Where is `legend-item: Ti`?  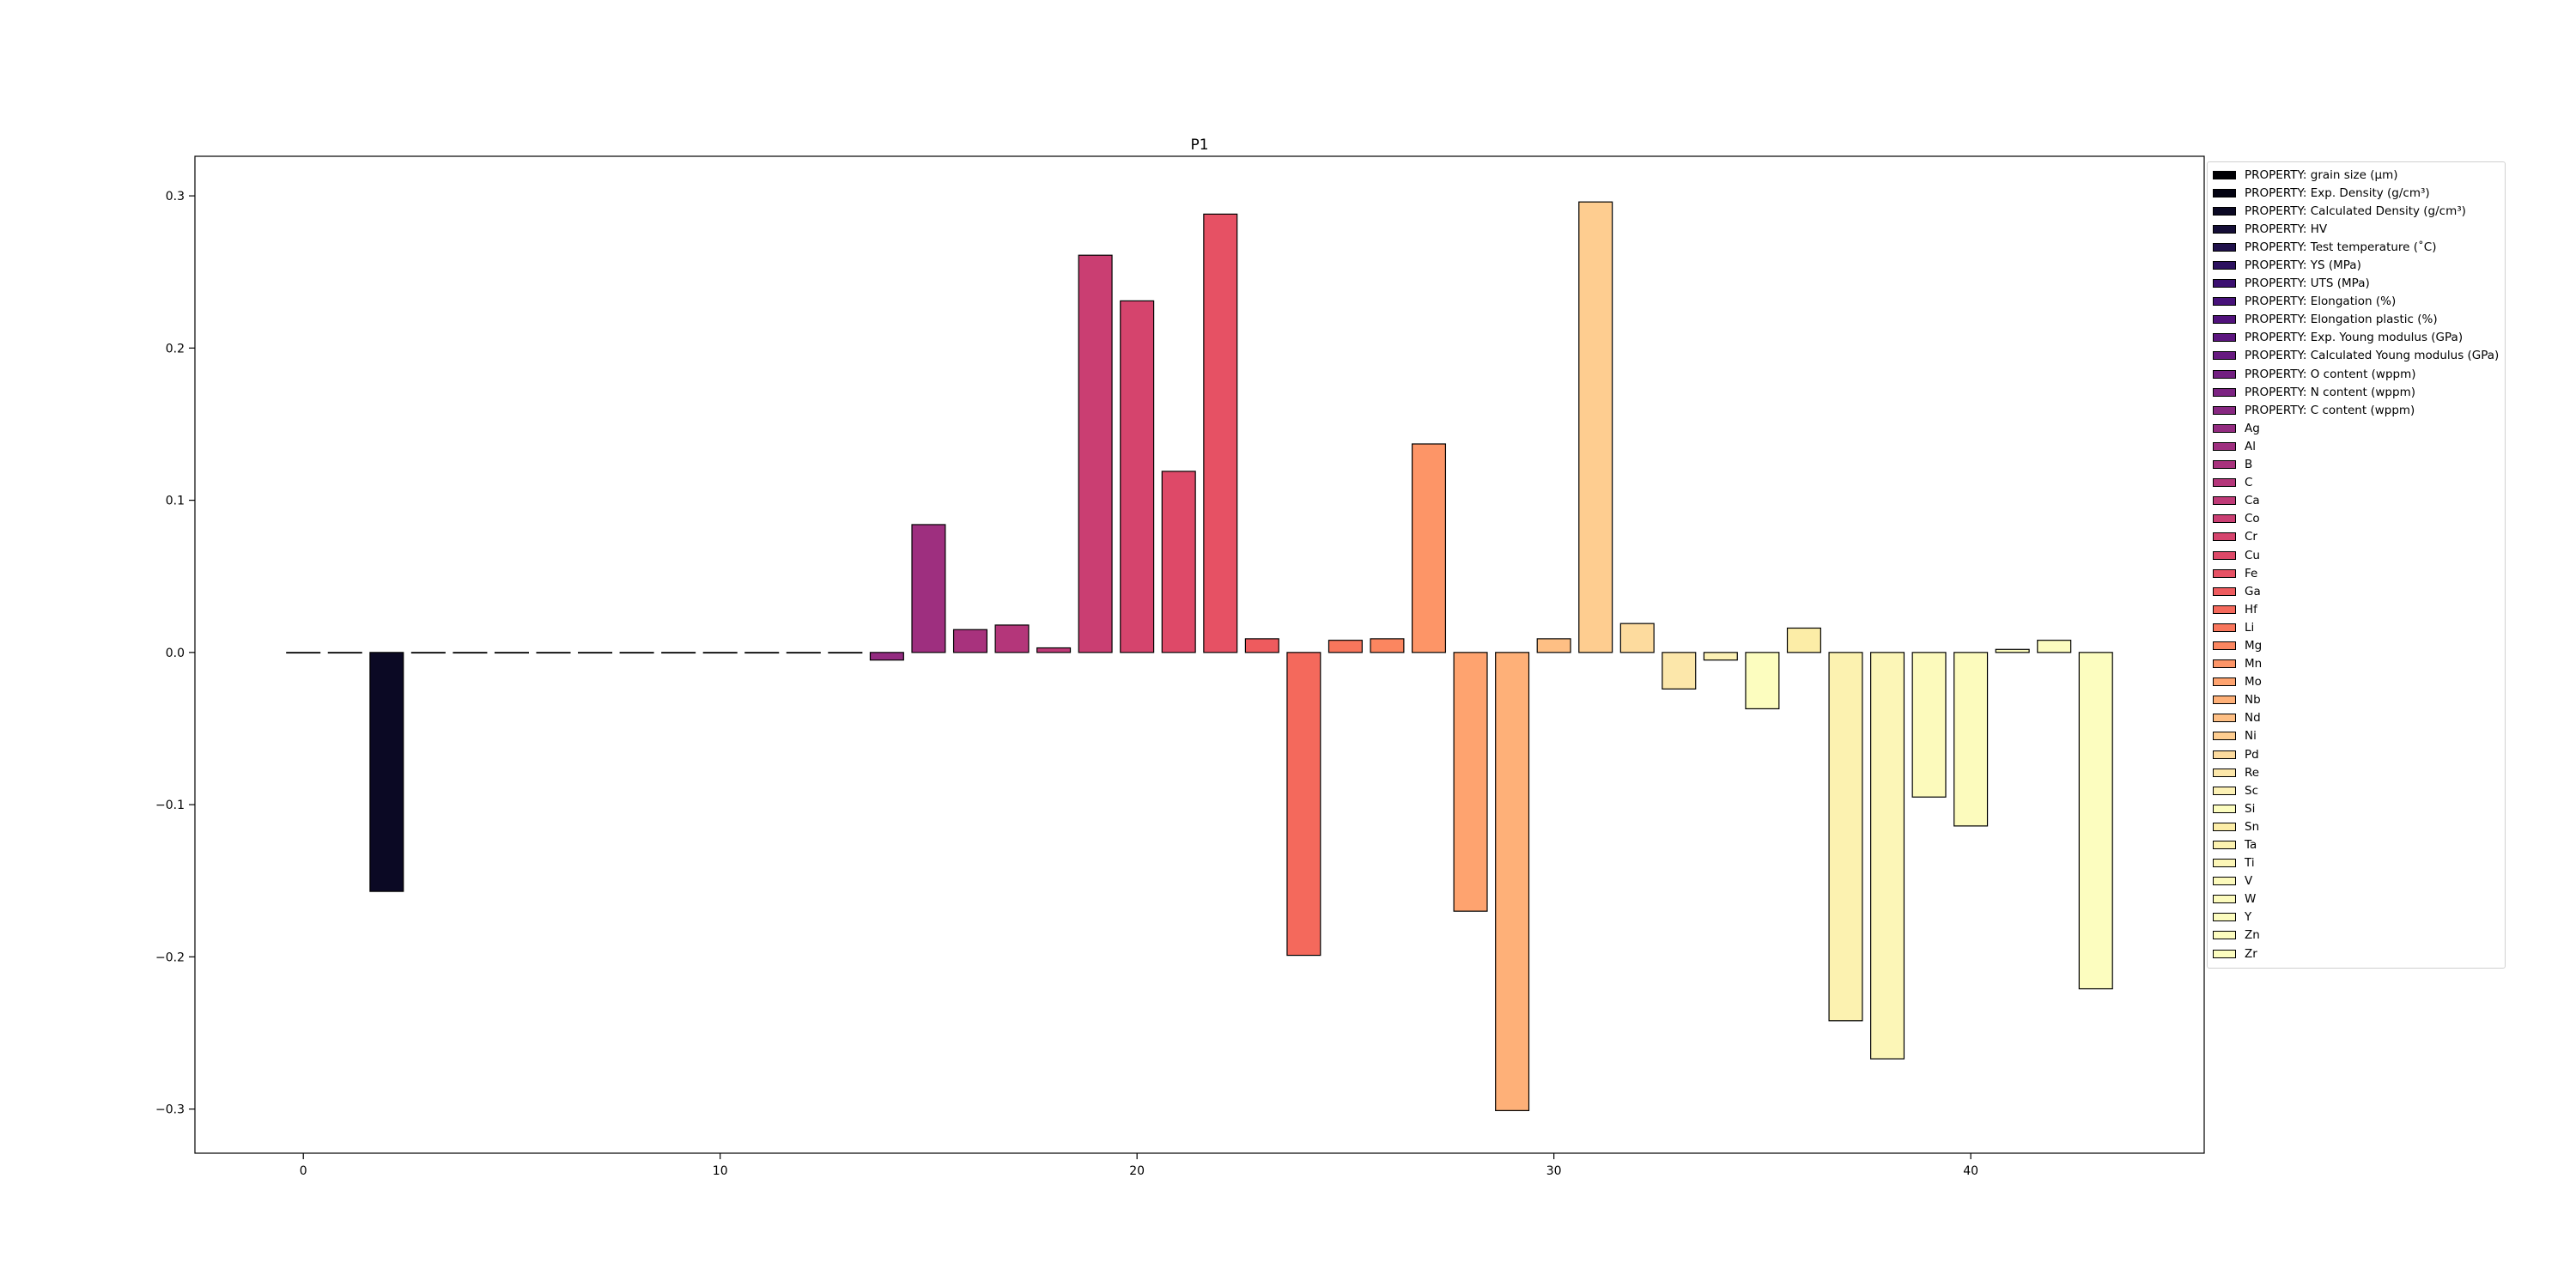
legend-item: Ti is located at coordinates (2356, 863).